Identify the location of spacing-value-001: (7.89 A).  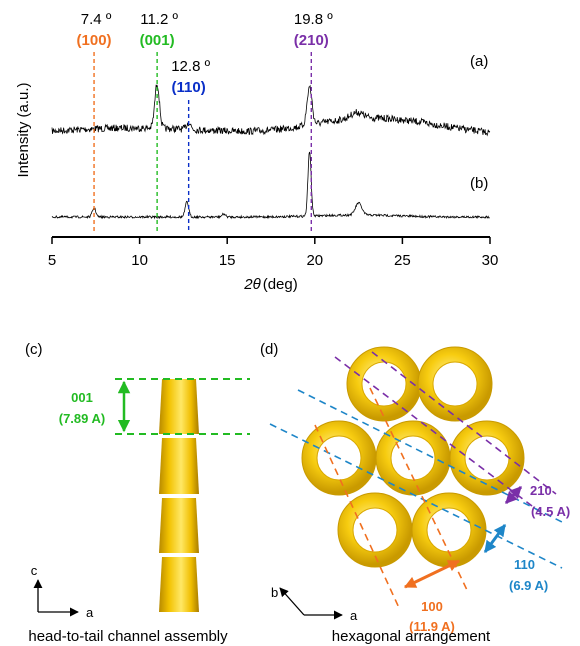
(82, 418).